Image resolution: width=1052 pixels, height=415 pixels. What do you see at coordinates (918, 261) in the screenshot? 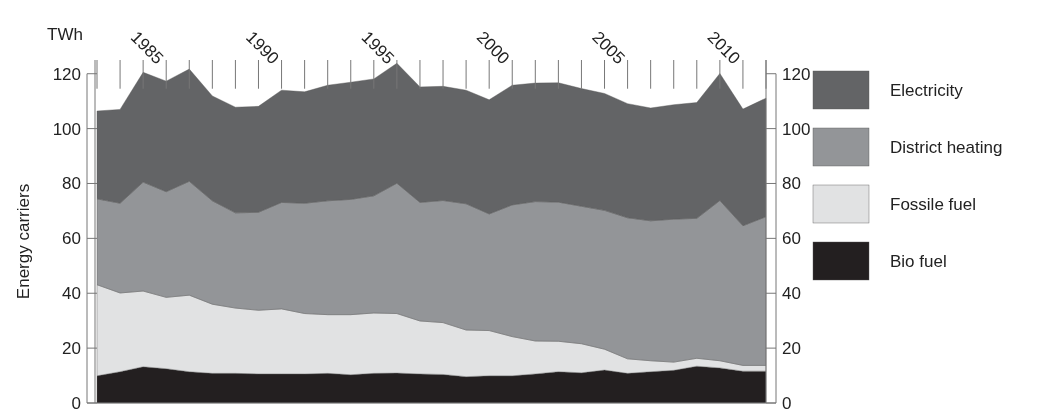
I see `legend-label: Bio fuel` at bounding box center [918, 261].